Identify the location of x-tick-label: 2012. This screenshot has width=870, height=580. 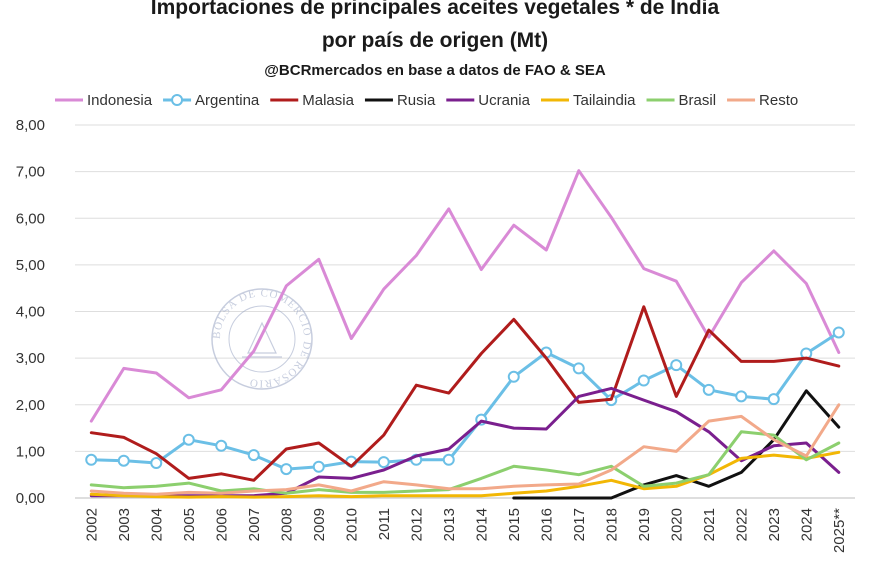
(416, 524).